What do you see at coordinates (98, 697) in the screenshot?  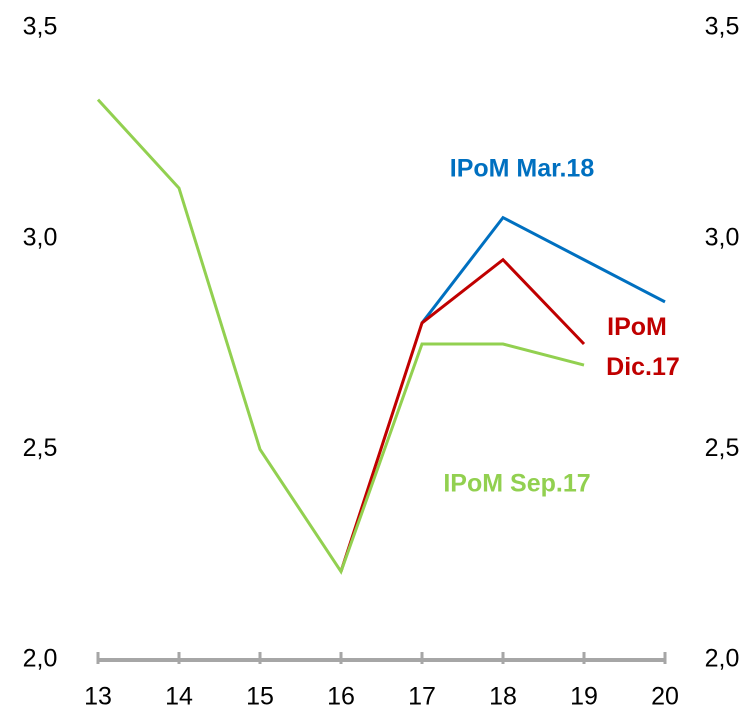 I see `x-tick-label: 13` at bounding box center [98, 697].